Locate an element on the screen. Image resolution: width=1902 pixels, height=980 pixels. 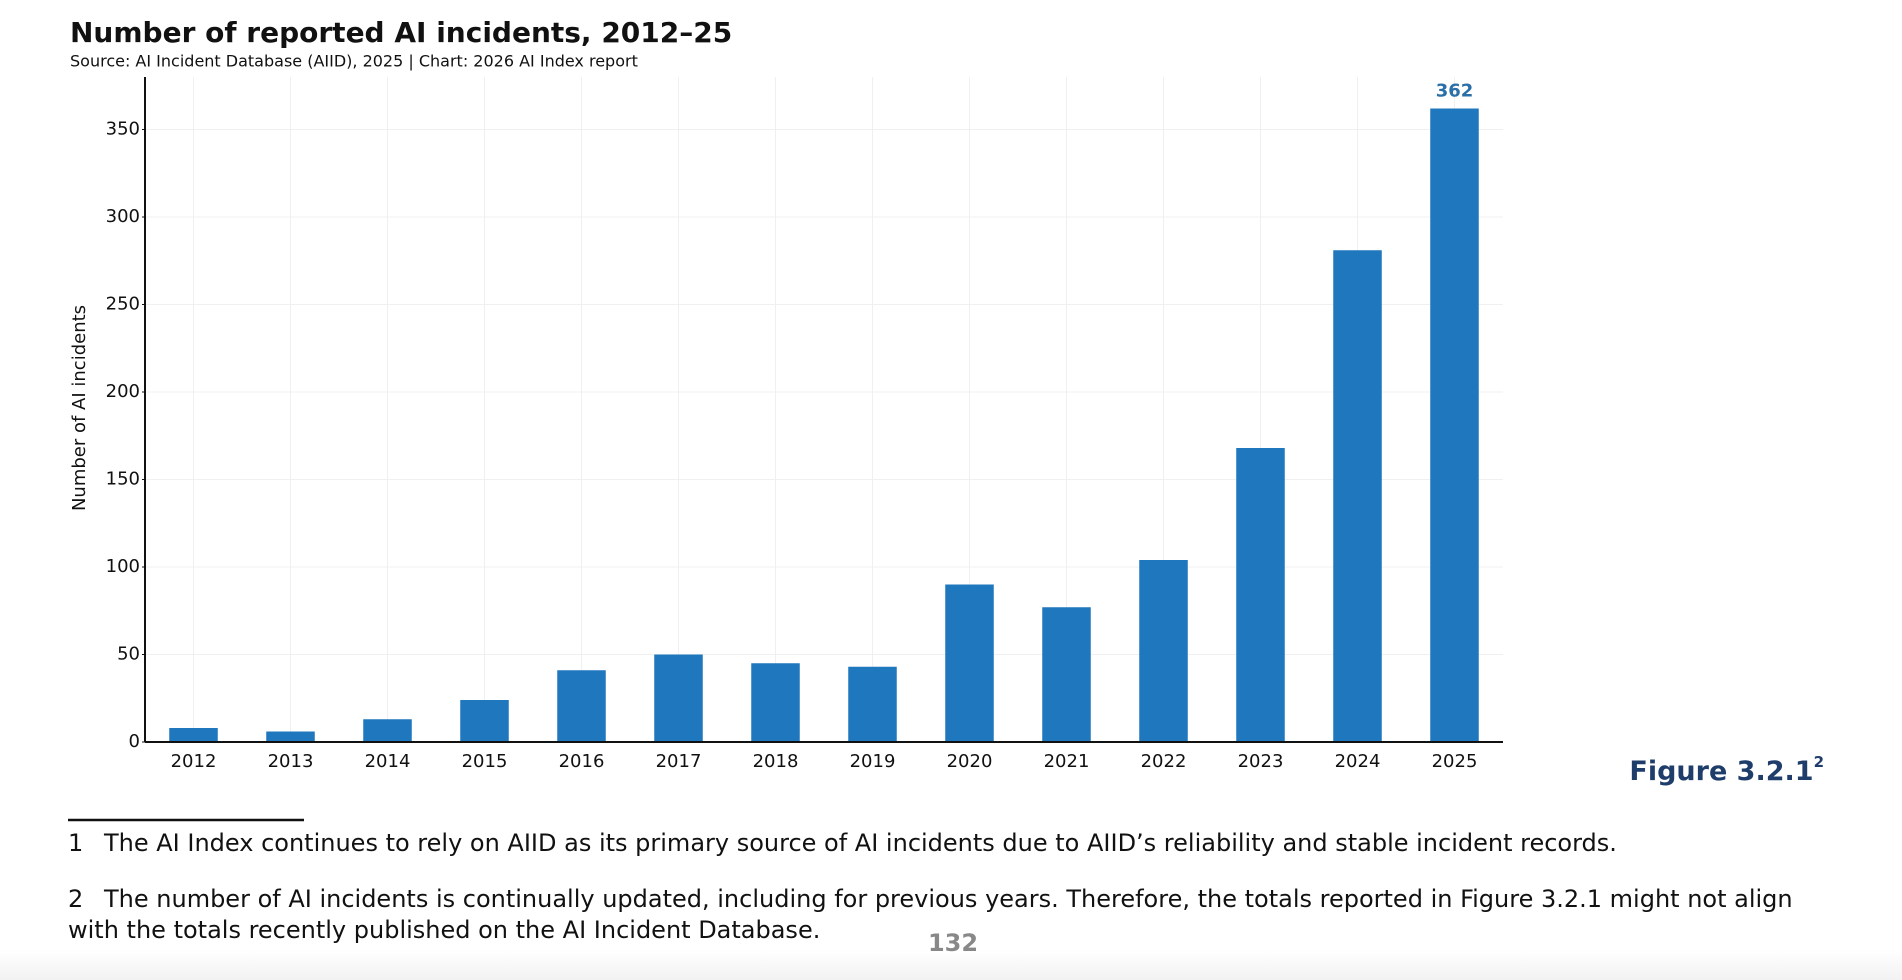
value-label: 362 is located at coordinates (1455, 91).